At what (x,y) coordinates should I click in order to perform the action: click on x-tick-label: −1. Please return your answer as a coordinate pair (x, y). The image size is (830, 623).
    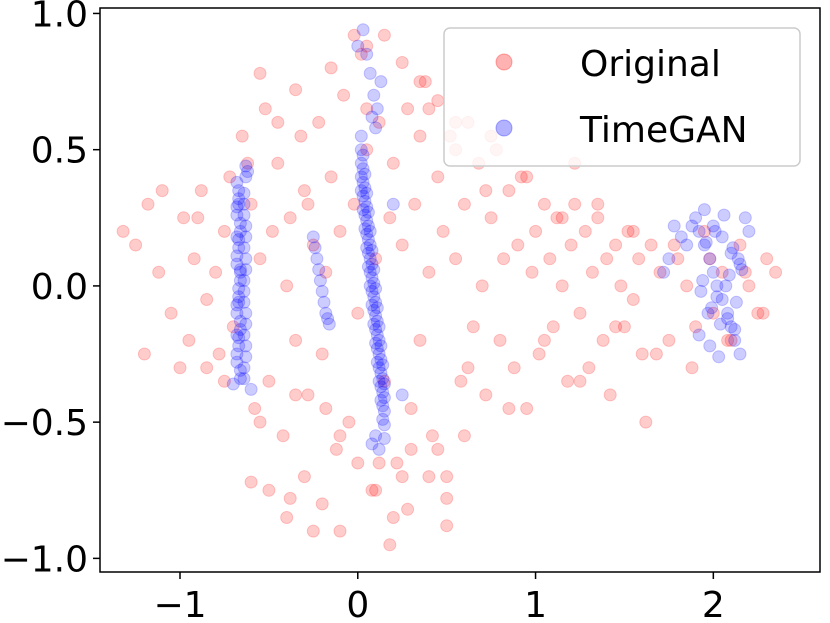
    Looking at the image, I should click on (179, 604).